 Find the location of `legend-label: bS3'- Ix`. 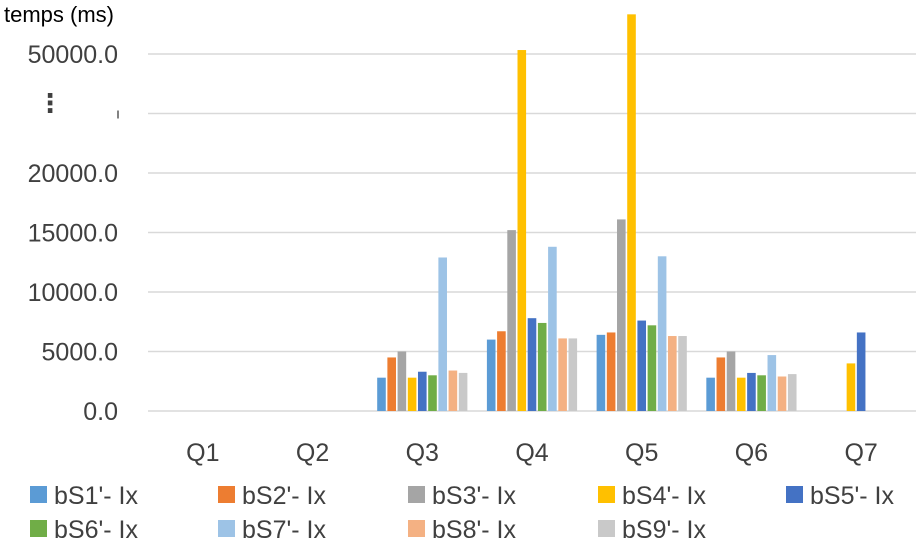

legend-label: bS3'- Ix is located at coordinates (474, 496).